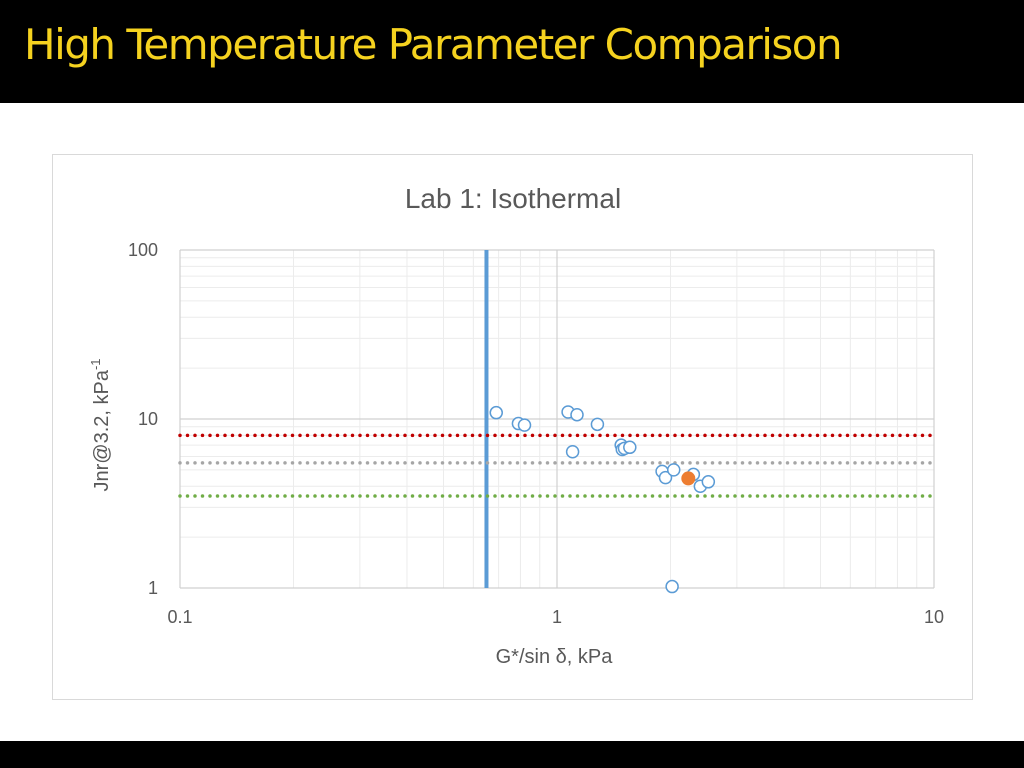 The image size is (1024, 768). Describe the element at coordinates (555, 657) in the screenshot. I see `x-axis-label: G*/sin δ, kPa` at that location.